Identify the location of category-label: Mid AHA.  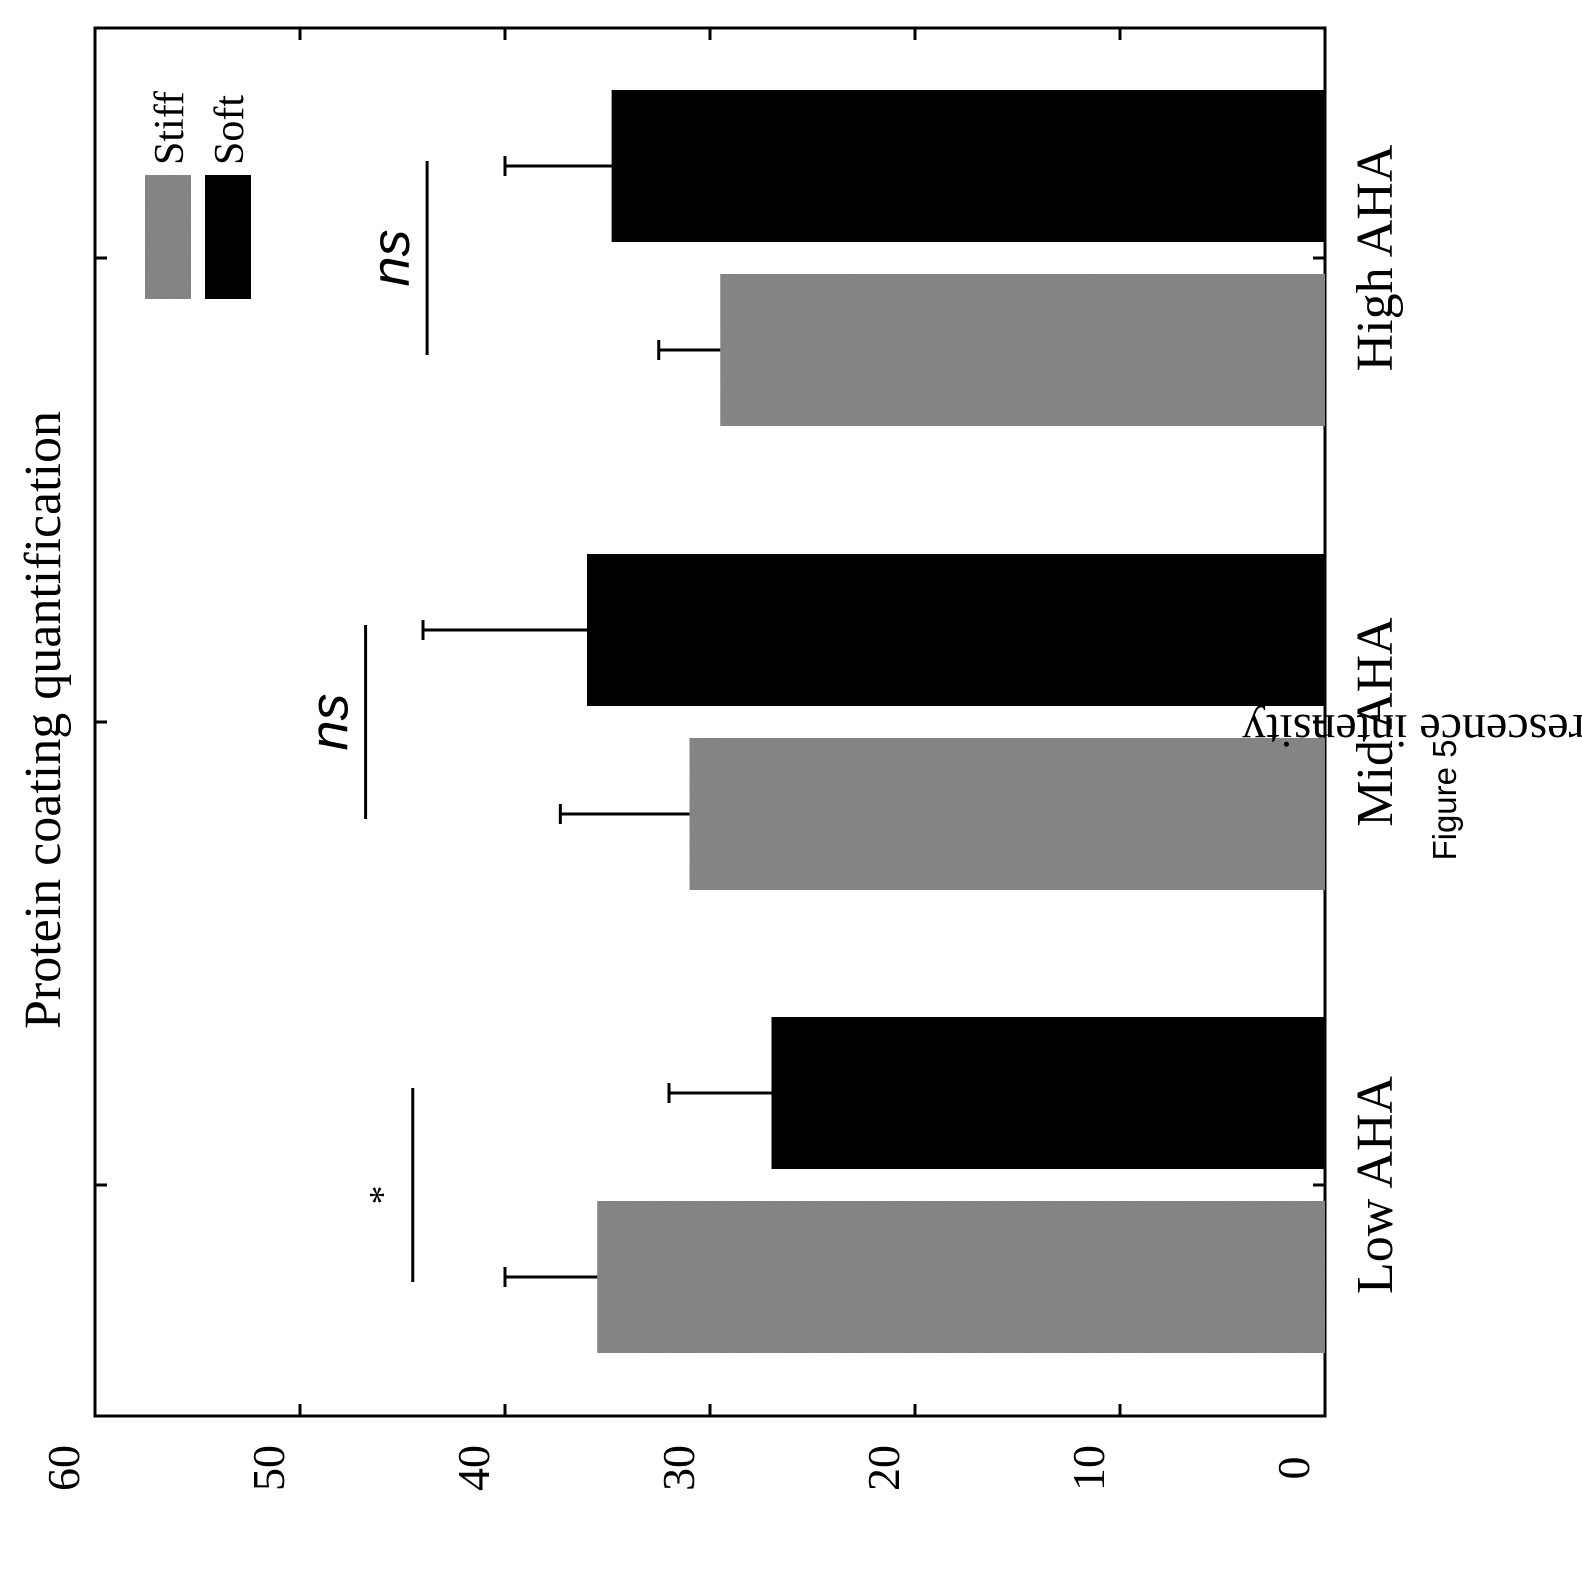
(1375, 722).